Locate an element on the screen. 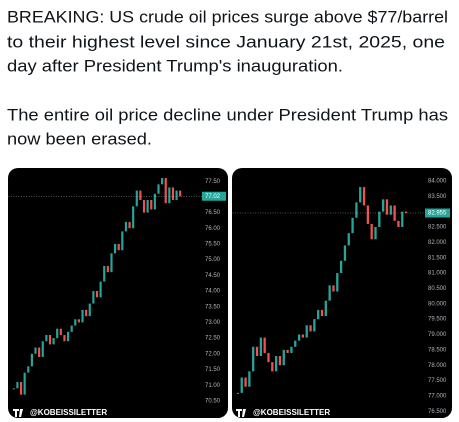 This screenshot has width=459, height=422. y-tick-label: 77.500 is located at coordinates (437, 381).